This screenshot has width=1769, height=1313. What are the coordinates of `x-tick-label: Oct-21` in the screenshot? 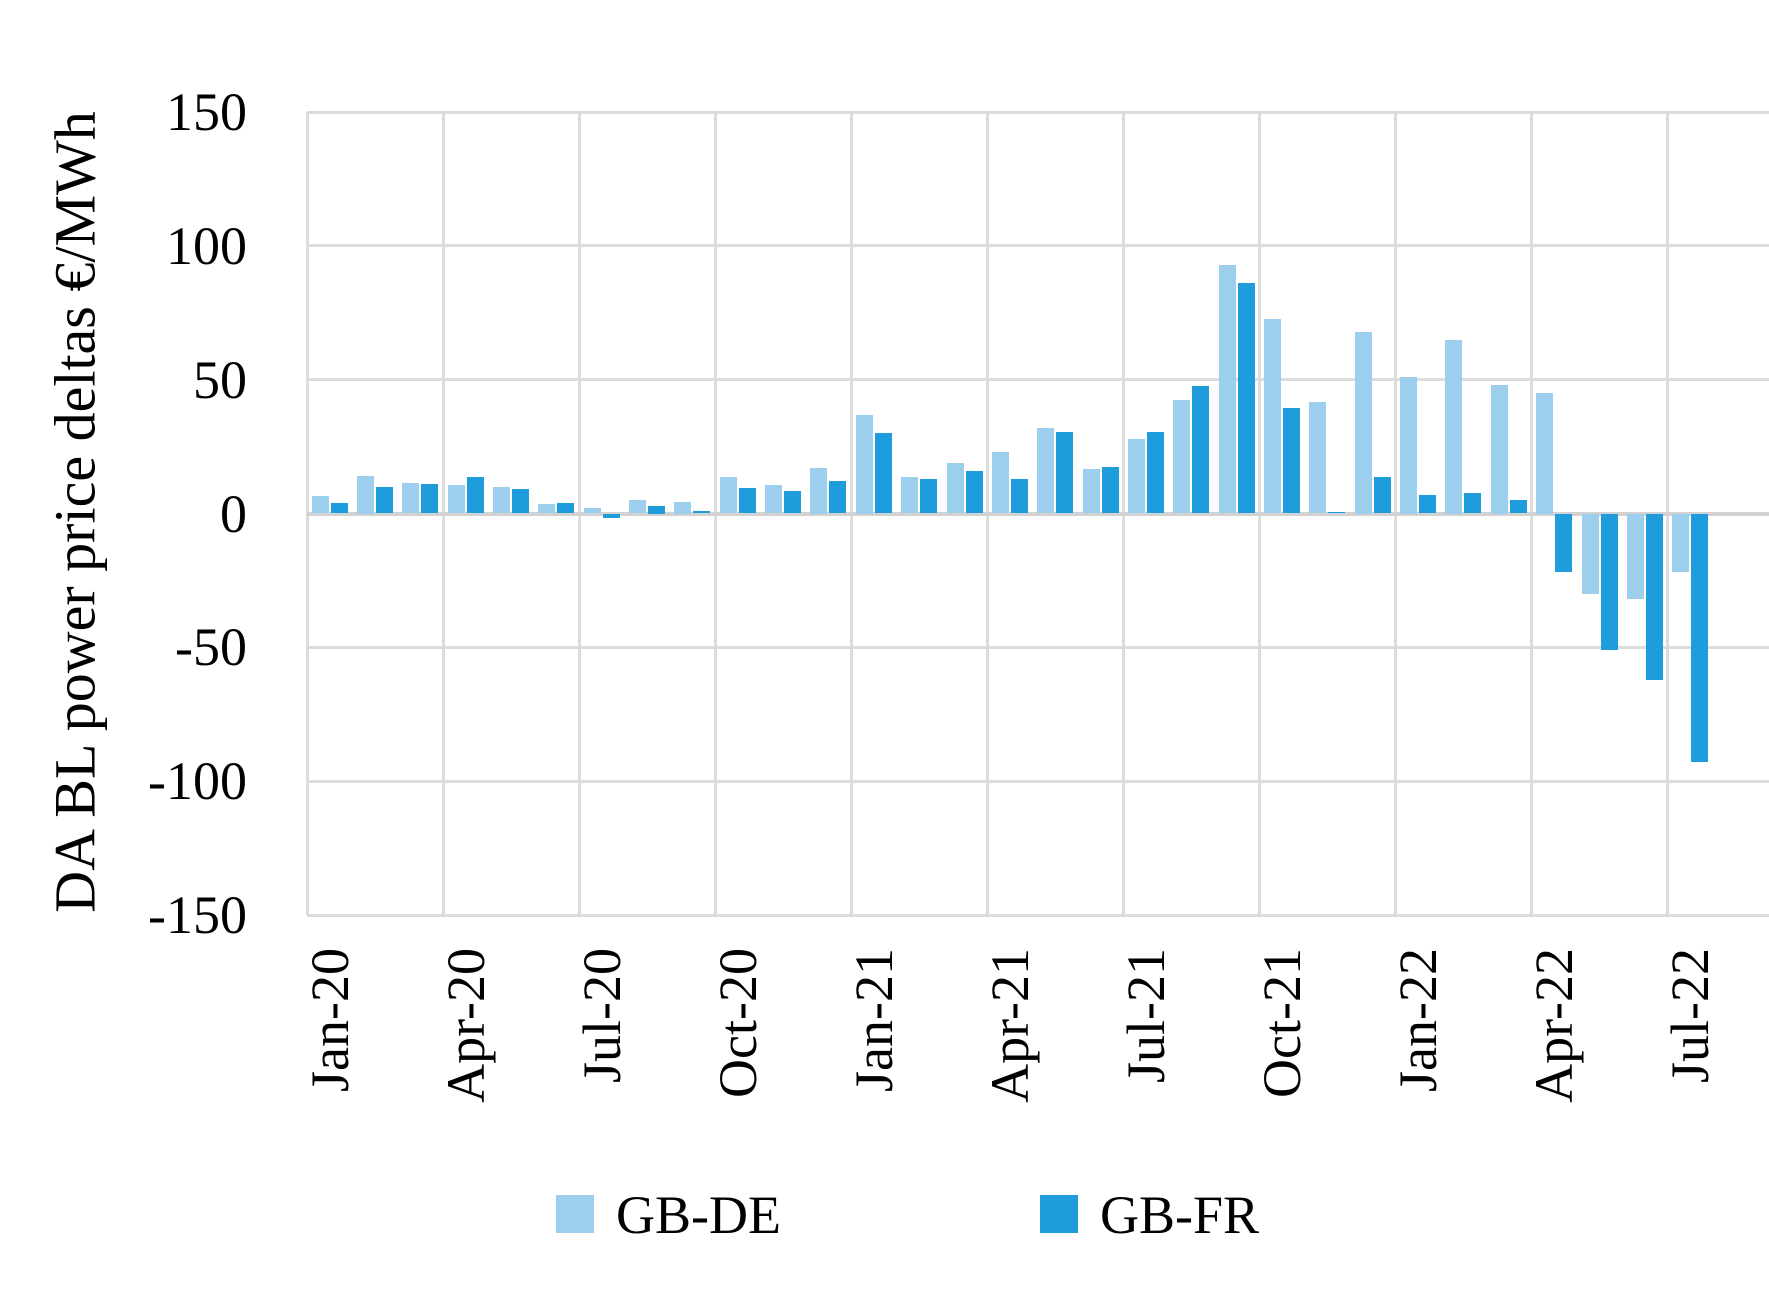 It's located at (1282, 1023).